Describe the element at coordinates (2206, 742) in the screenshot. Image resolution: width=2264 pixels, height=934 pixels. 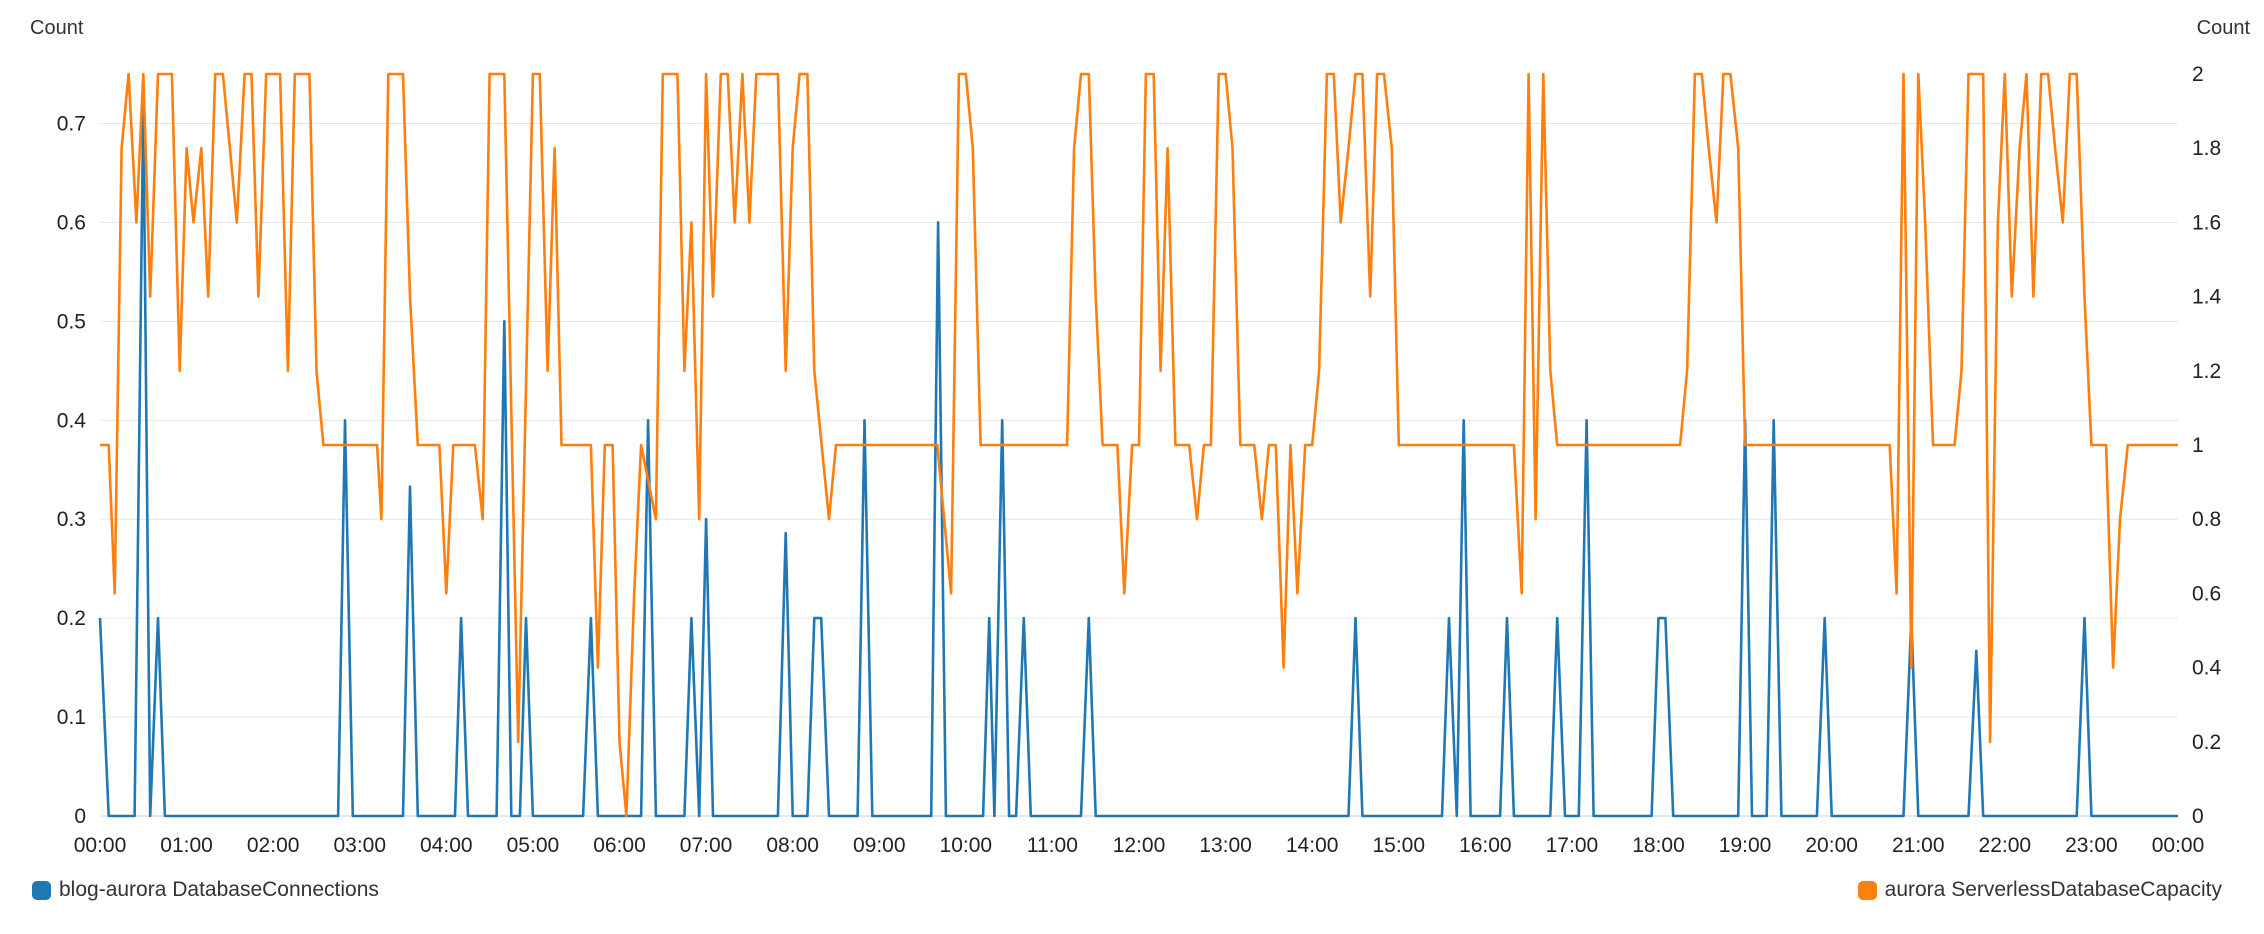
I see `y-right-tick-label: 0.2` at that location.